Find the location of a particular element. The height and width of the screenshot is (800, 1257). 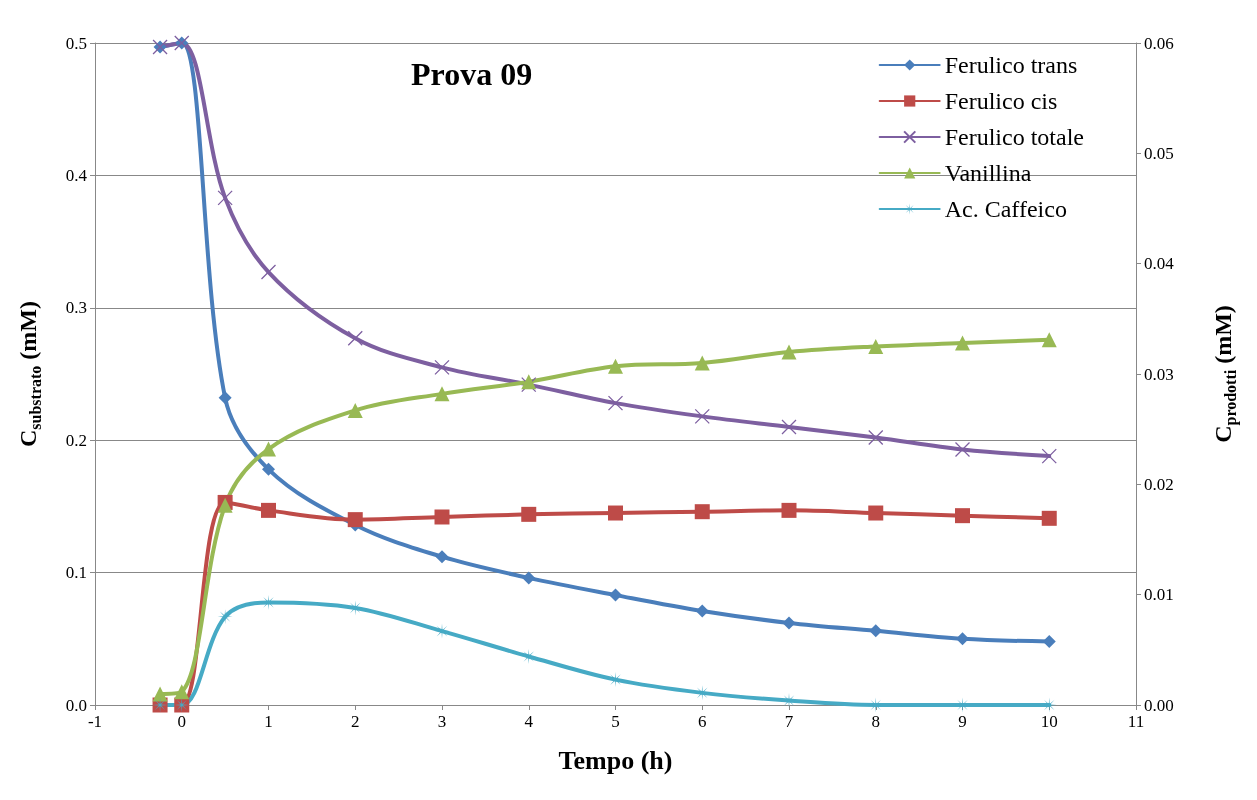

legend-label: Ac. Caffeico is located at coordinates (1005, 209).